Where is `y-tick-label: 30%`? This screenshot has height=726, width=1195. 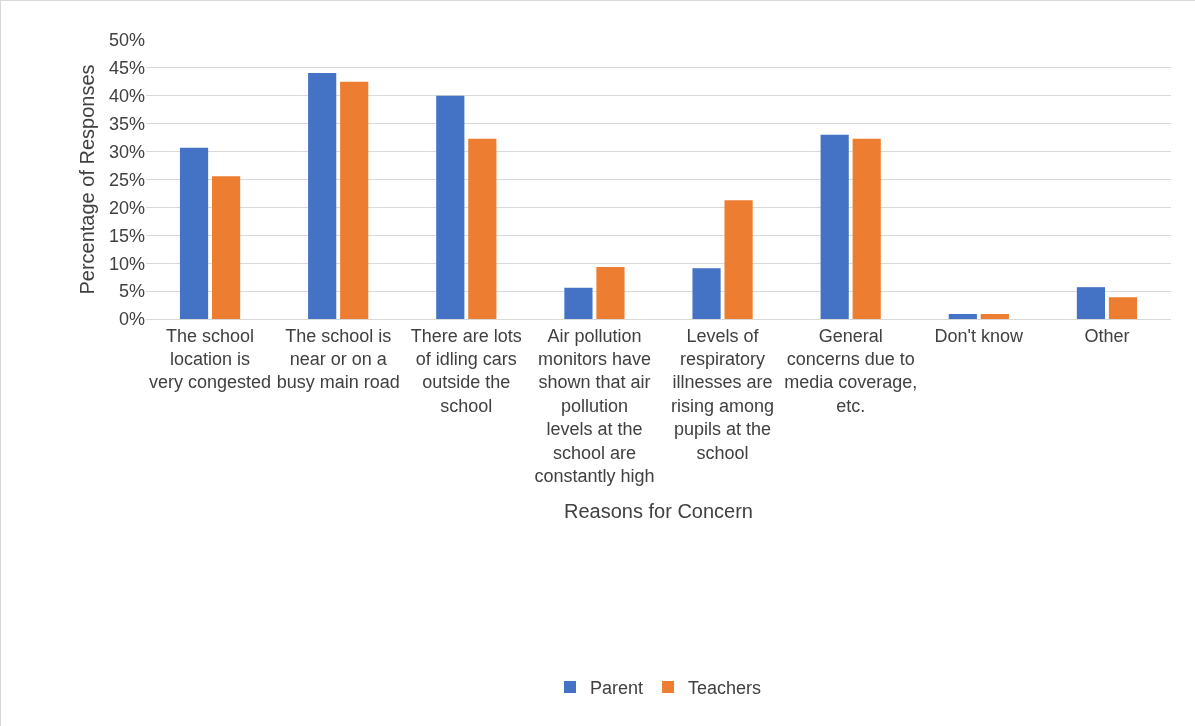 y-tick-label: 30% is located at coordinates (126, 151).